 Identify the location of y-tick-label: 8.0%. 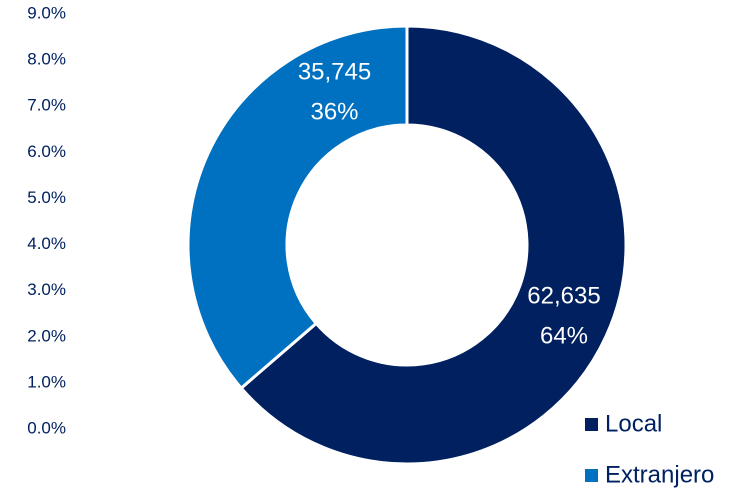
(46, 59).